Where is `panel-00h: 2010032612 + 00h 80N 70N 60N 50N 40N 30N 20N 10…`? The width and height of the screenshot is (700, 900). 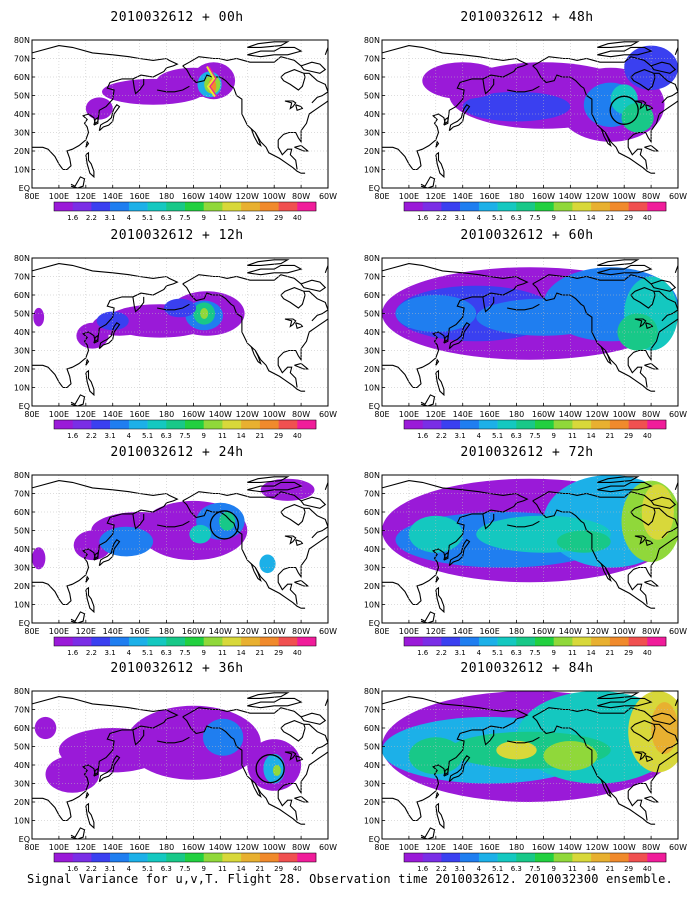 panel-00h: 2010032612 + 00h 80N 70N 60N 50N 40N 30N 20N 10… is located at coordinates (177, 119).